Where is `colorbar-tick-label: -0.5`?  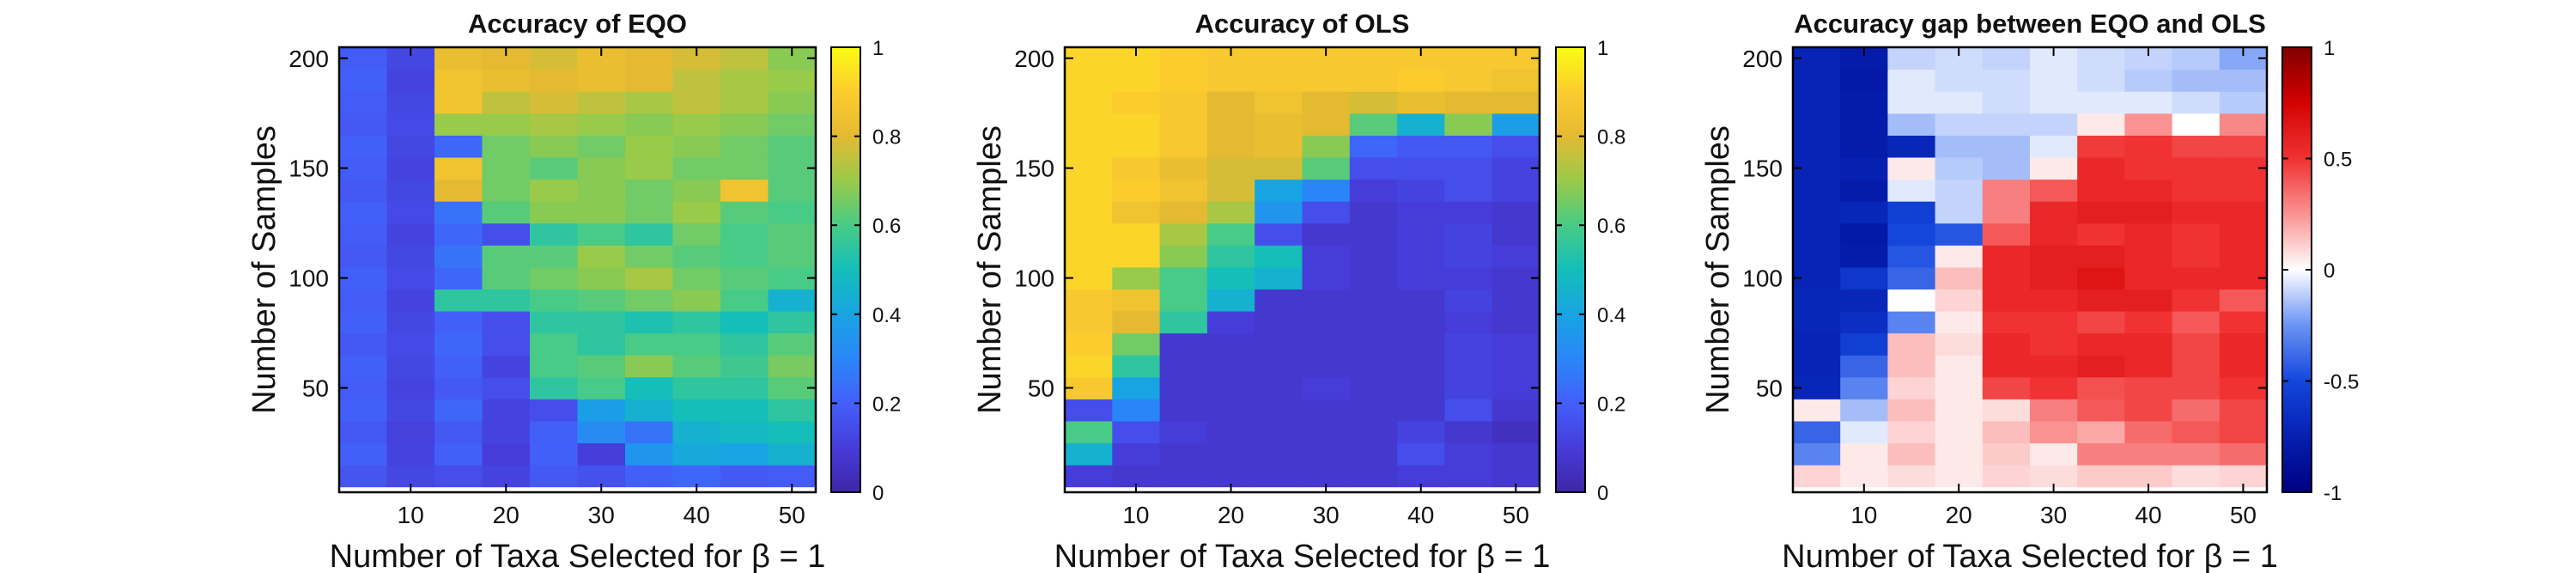 colorbar-tick-label: -0.5 is located at coordinates (2341, 382).